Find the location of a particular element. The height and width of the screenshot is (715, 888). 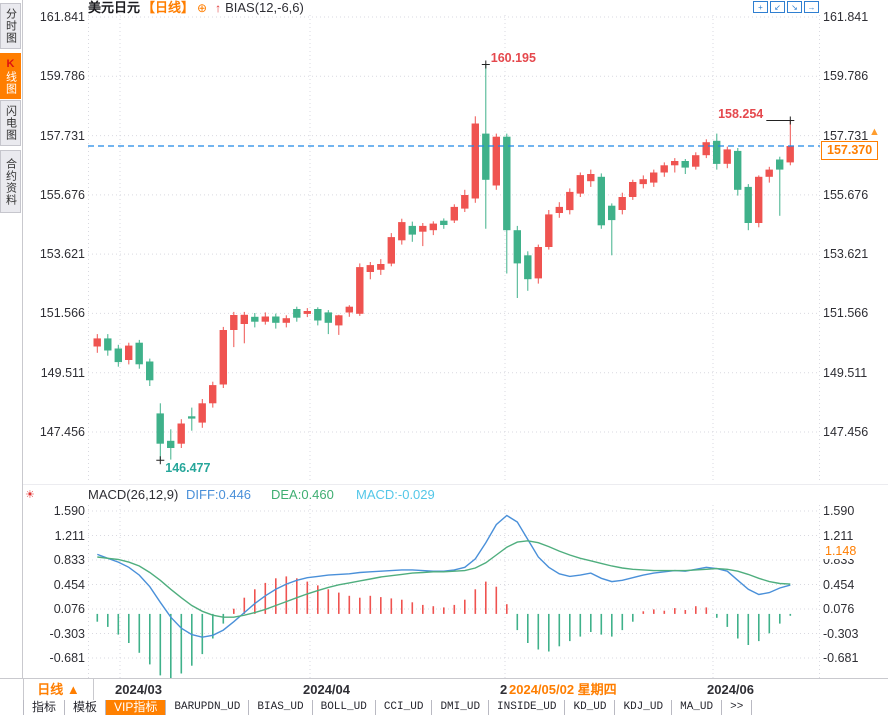

toolbar-tab-1: 指标 is located at coordinates (45, 707).